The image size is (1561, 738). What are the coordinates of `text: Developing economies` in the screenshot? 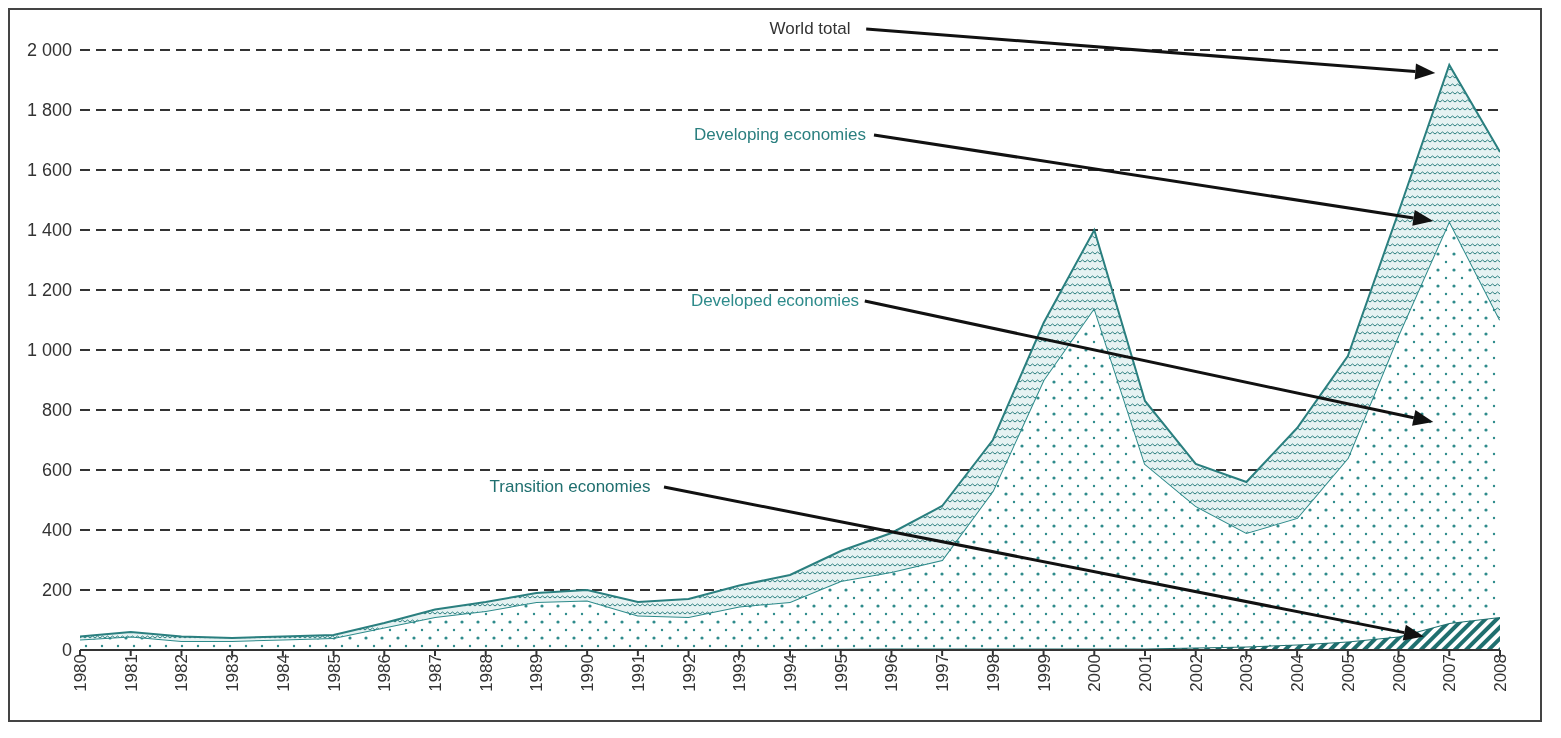 It's located at (780, 134).